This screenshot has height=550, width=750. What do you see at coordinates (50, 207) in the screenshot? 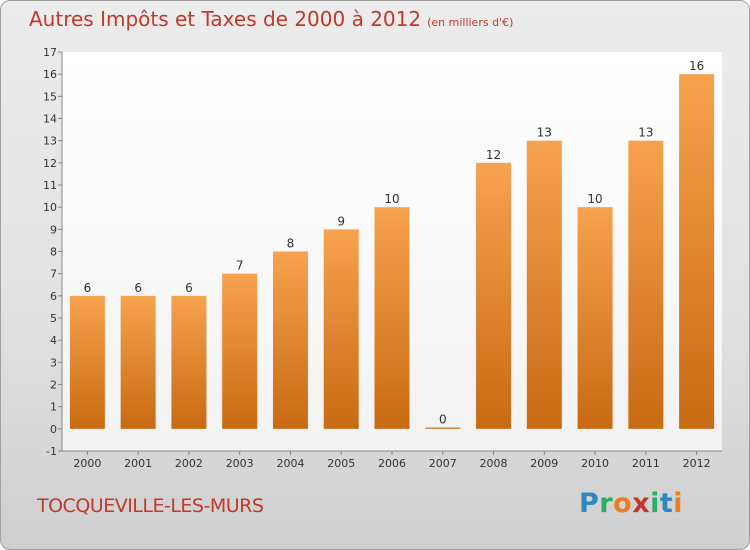
I see `y-tick-label: 10` at bounding box center [50, 207].